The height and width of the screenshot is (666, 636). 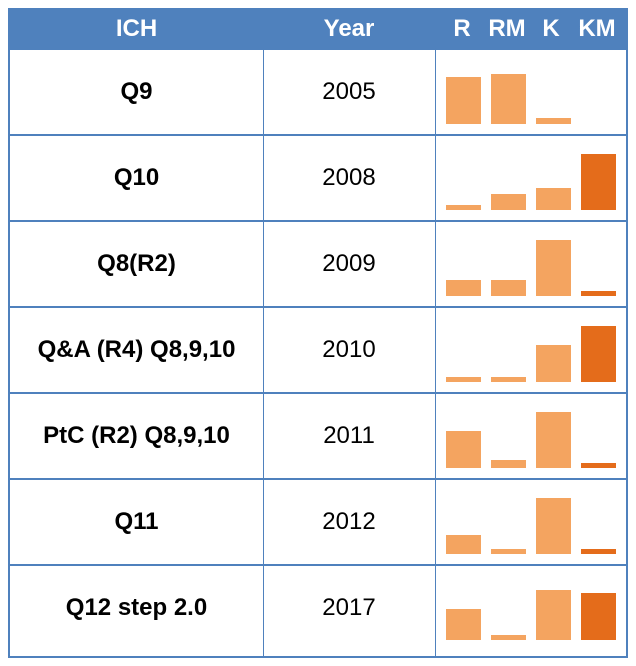 What do you see at coordinates (435, 352) in the screenshot?
I see `divider-year-chart` at bounding box center [435, 352].